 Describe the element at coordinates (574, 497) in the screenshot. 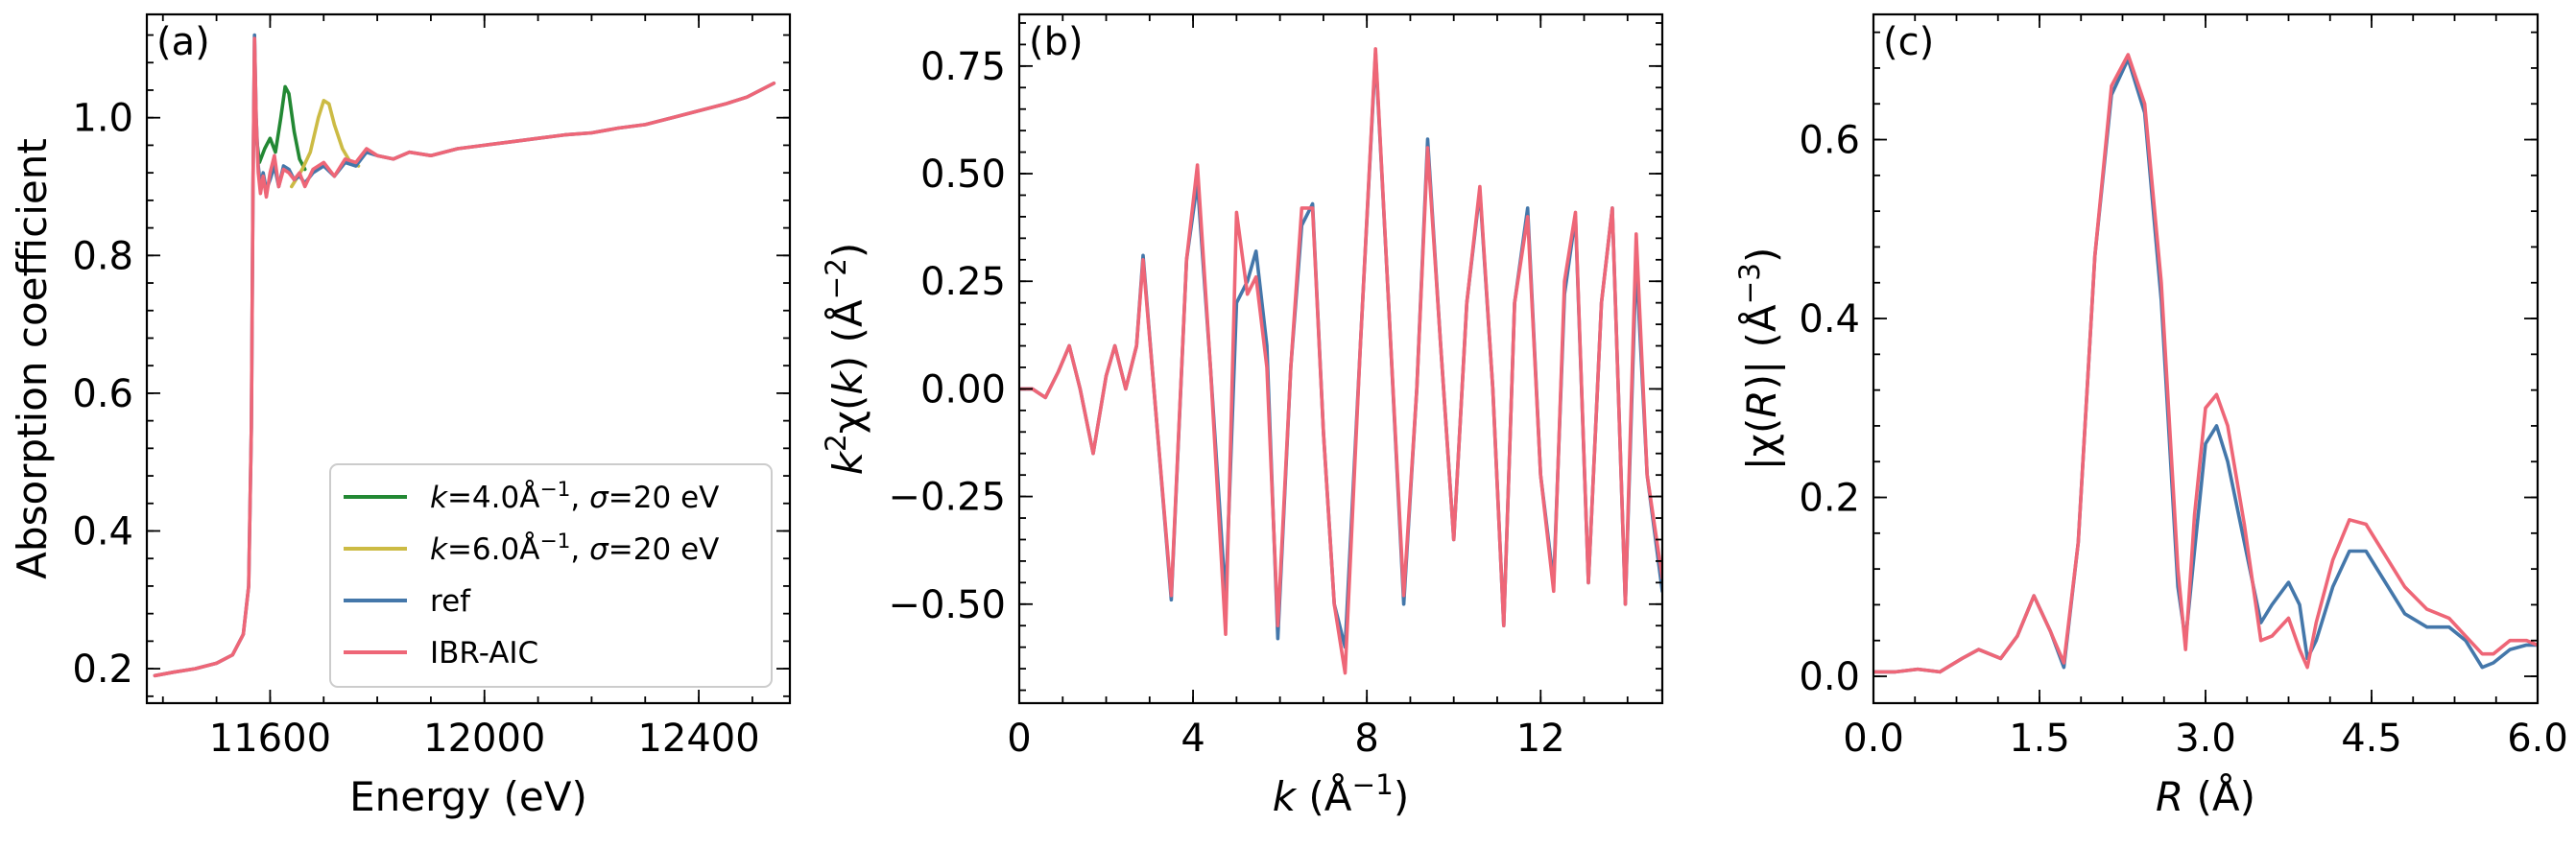

I see `legend-label: k=4.0Å−1, σ=20 eV` at that location.